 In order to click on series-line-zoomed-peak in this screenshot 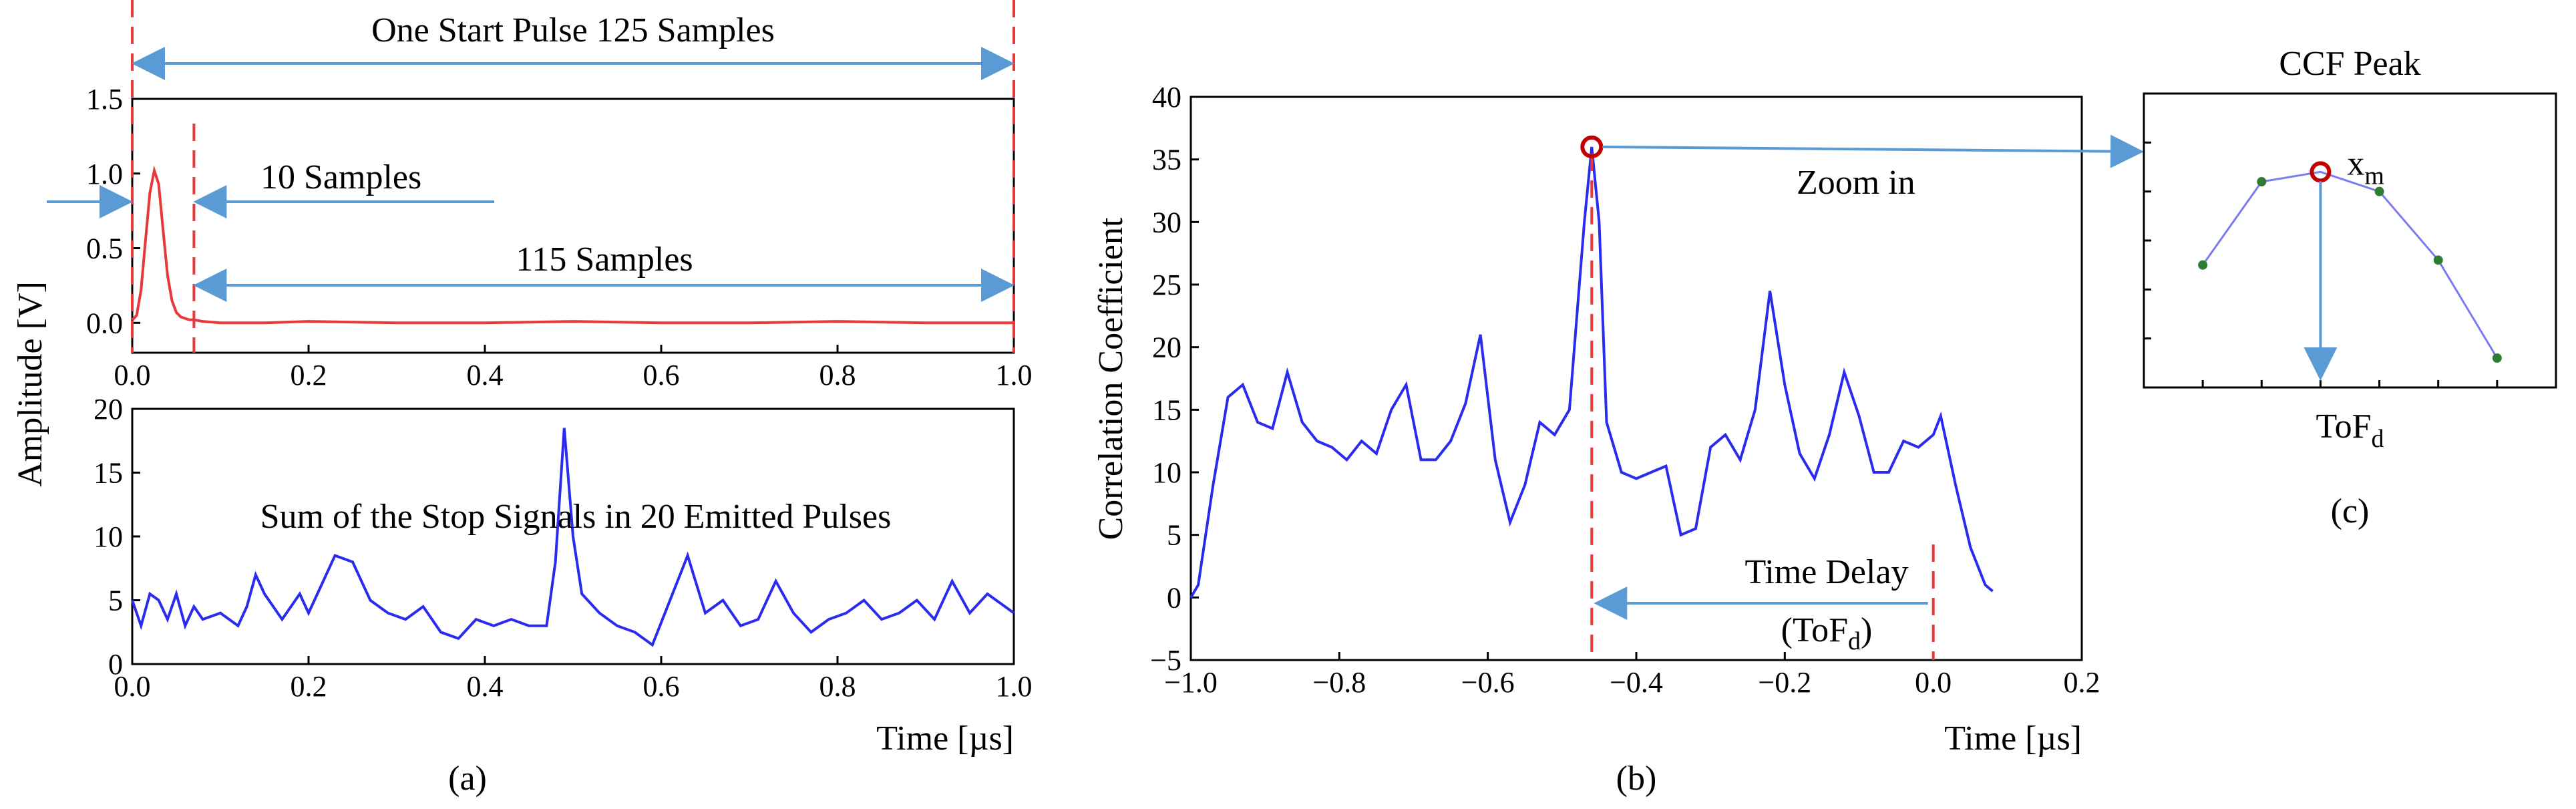, I will do `click(2350, 264)`.